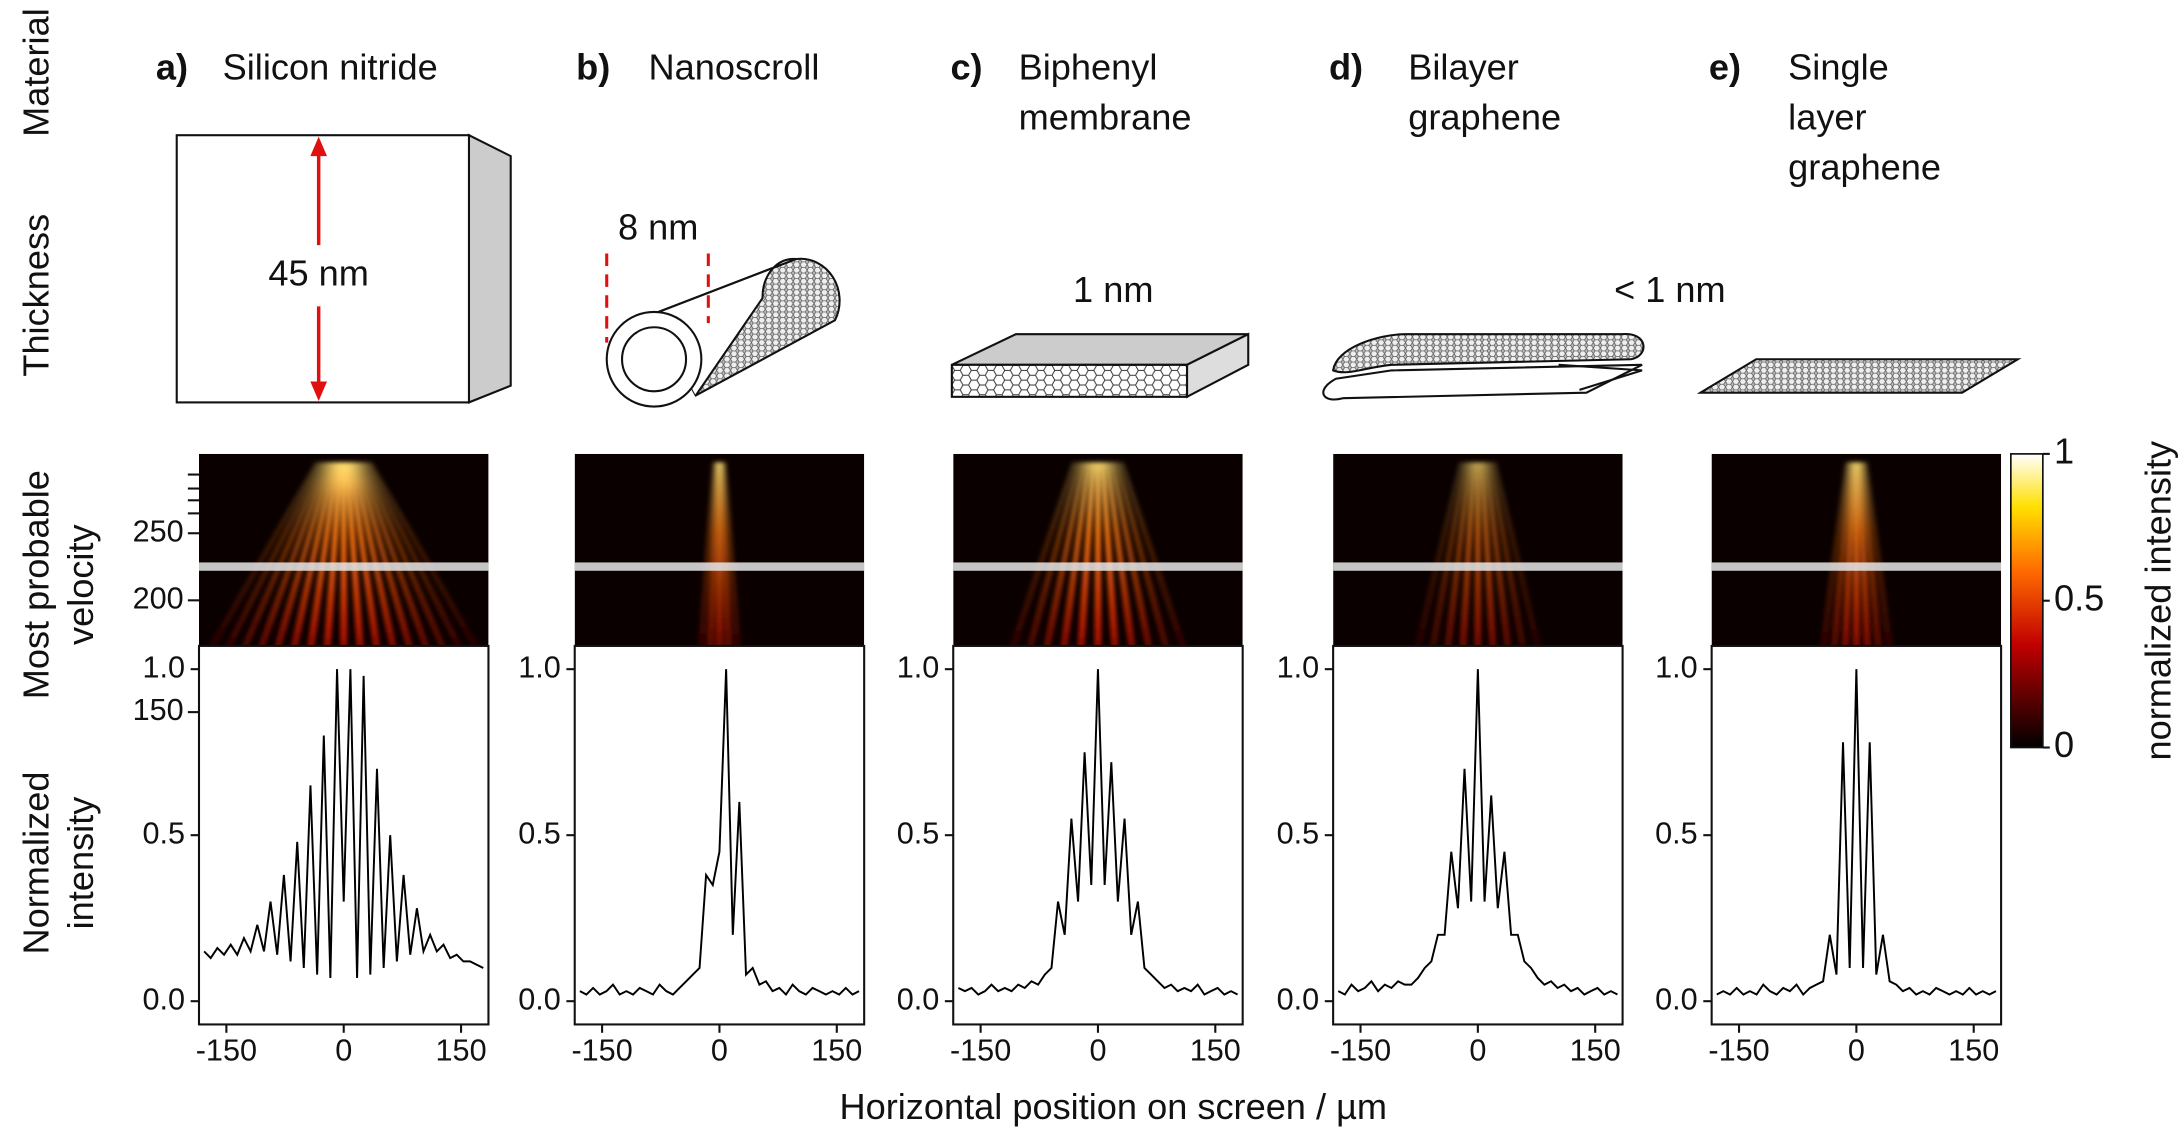  What do you see at coordinates (2027, 601) in the screenshot?
I see `colorbar` at bounding box center [2027, 601].